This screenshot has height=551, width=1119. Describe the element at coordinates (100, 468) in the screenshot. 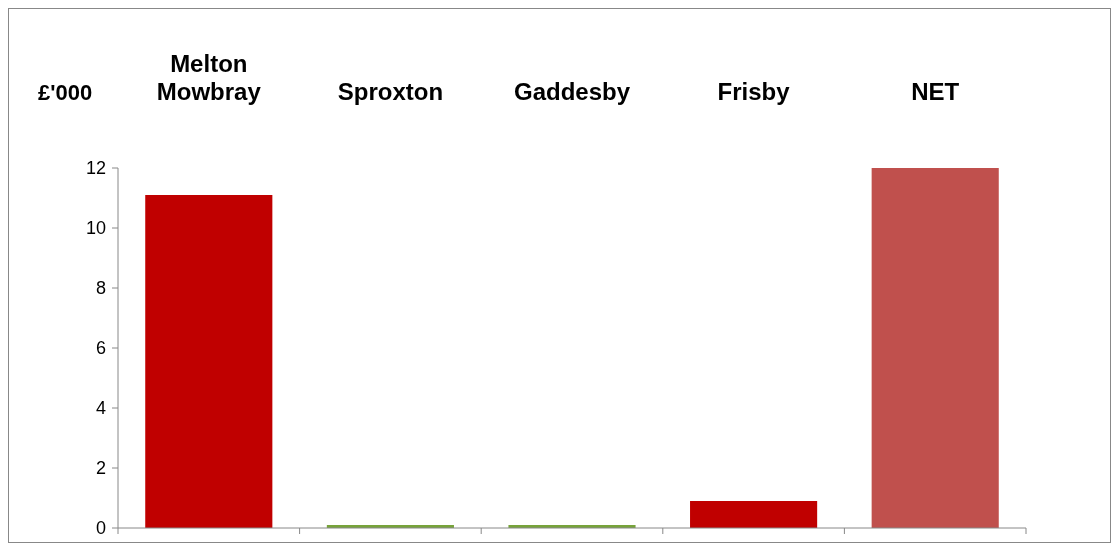

I see `y-tick-label: 2` at that location.